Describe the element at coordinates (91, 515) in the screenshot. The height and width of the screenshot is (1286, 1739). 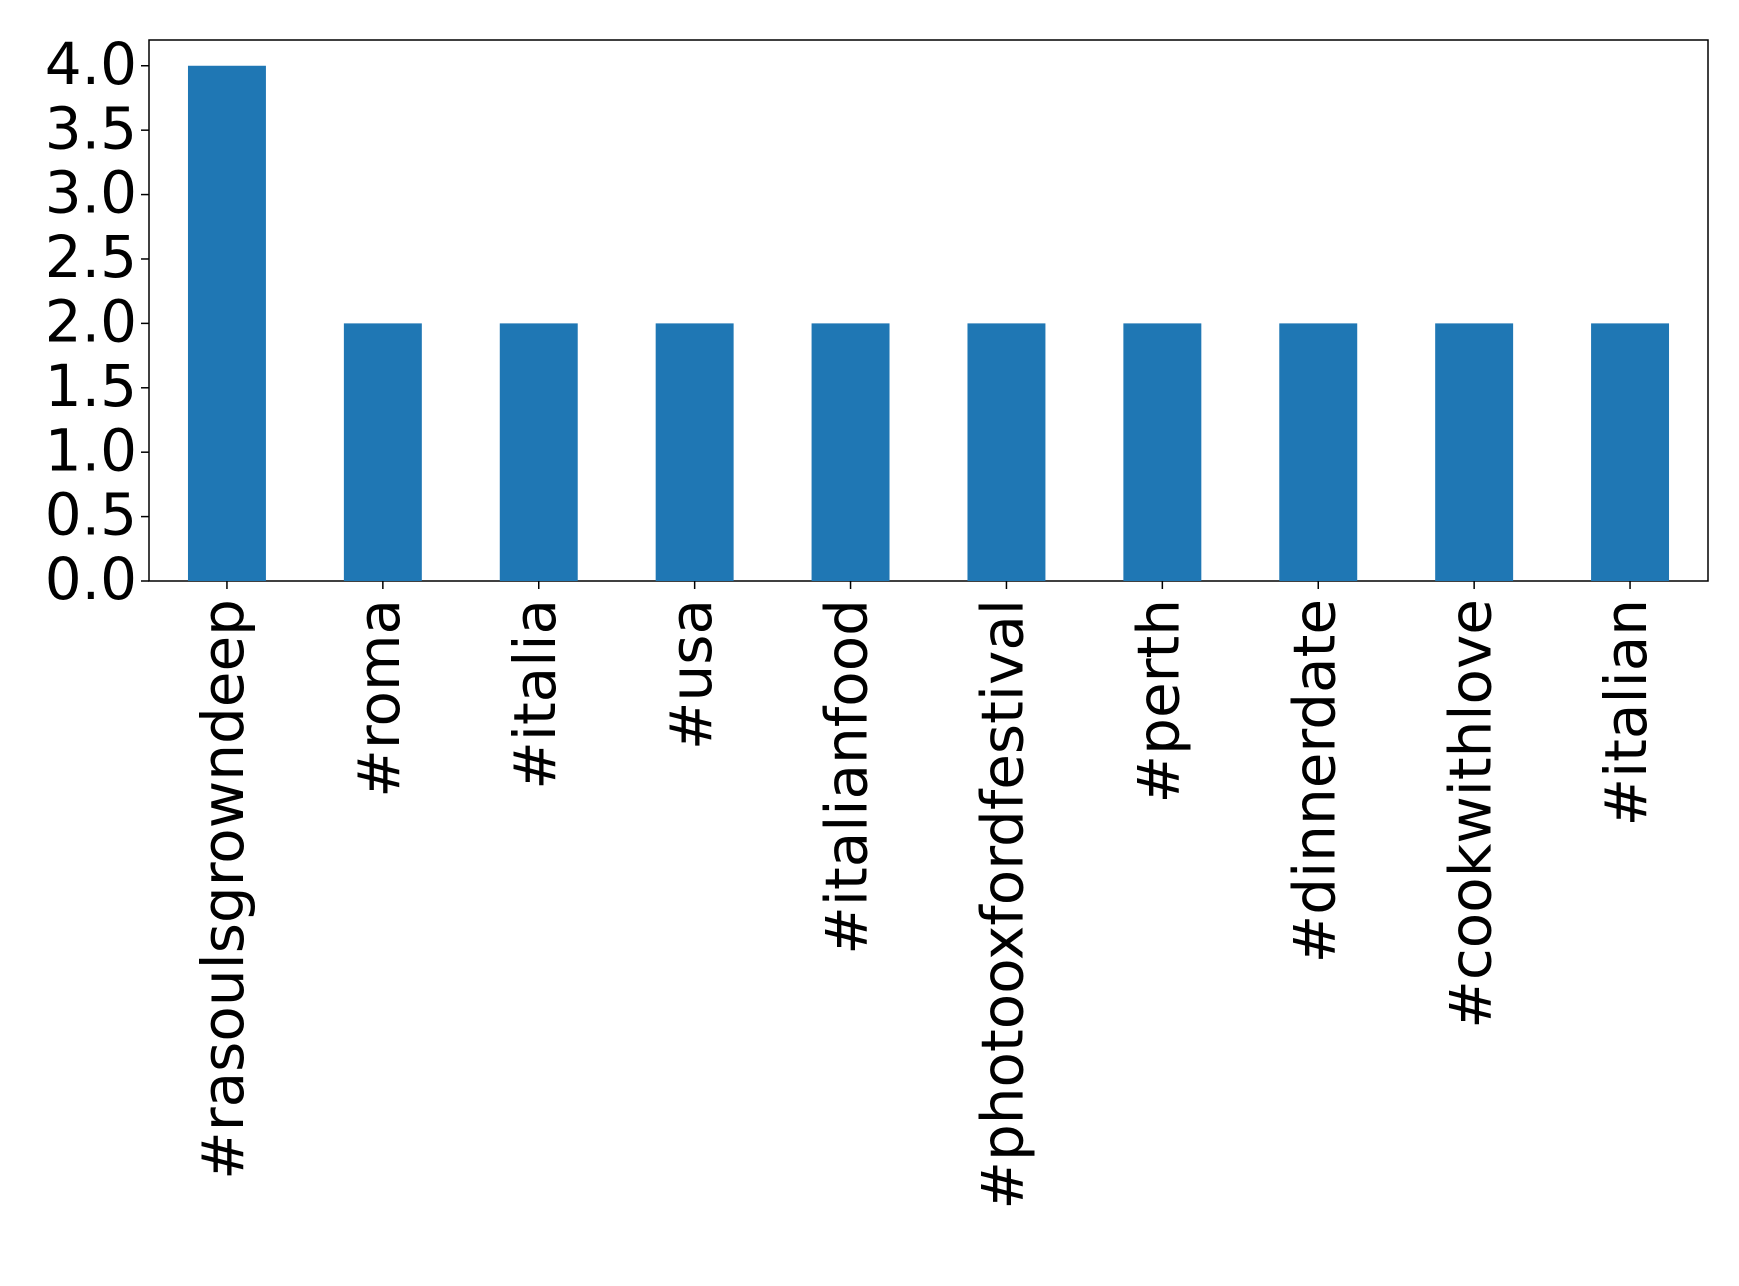
I see `y-tick-label: 0.5` at that location.